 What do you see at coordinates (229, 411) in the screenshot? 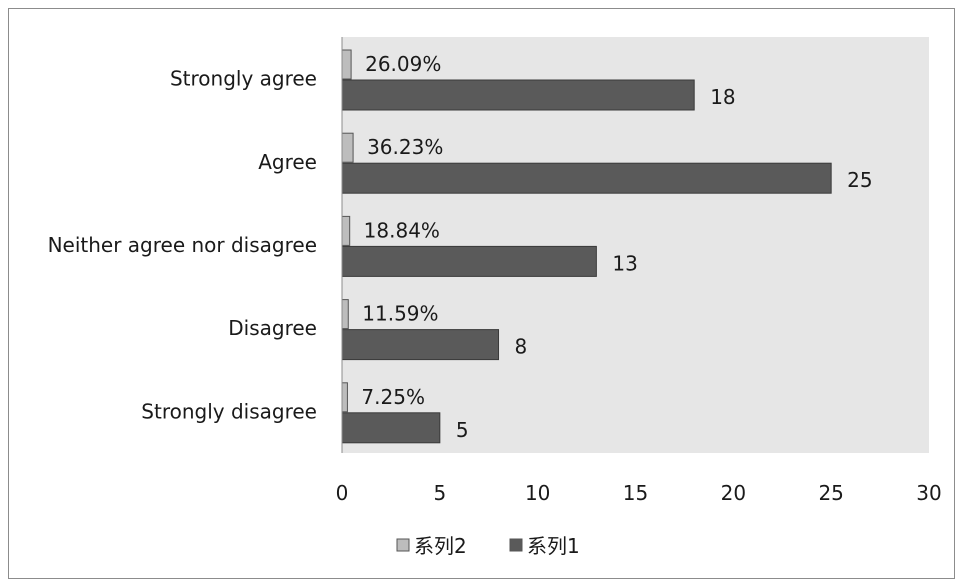
I see `category-label: Strongly disagree` at bounding box center [229, 411].